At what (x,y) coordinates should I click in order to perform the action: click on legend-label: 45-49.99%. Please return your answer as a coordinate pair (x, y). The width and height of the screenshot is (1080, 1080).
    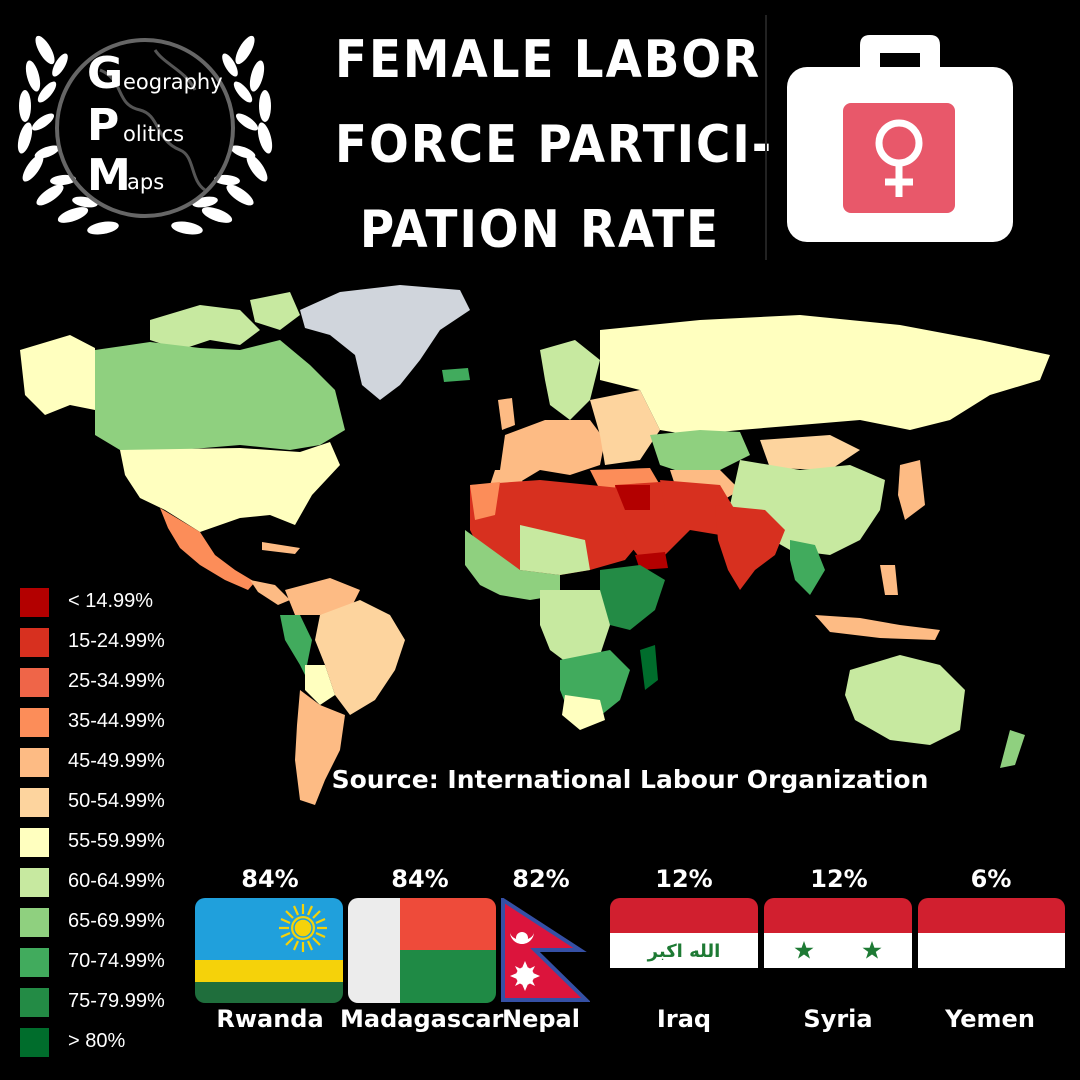
    Looking at the image, I should click on (116, 761).